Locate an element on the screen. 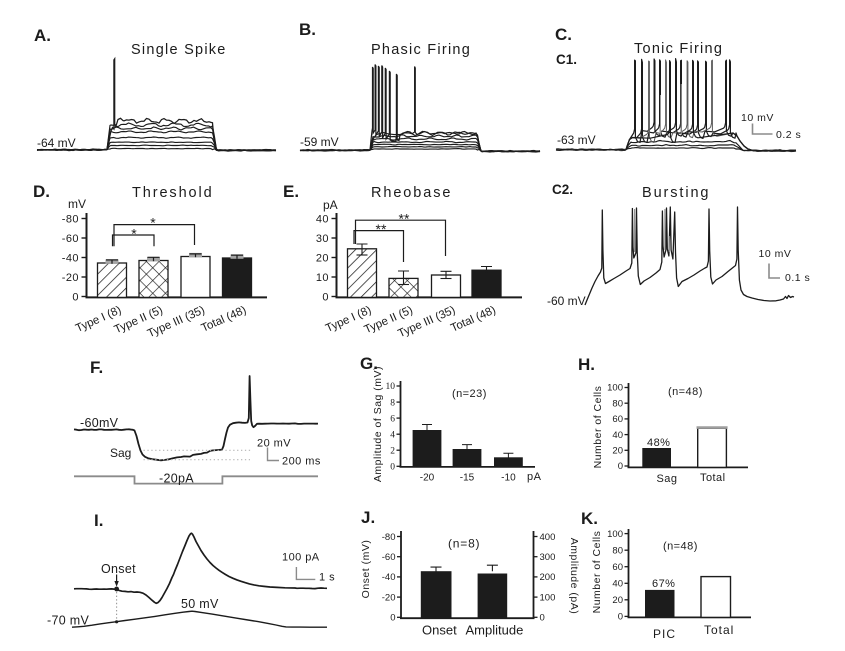 Image resolution: width=845 pixels, height=651 pixels. svg-text: Amplitude (pA) is located at coordinates (574, 576).